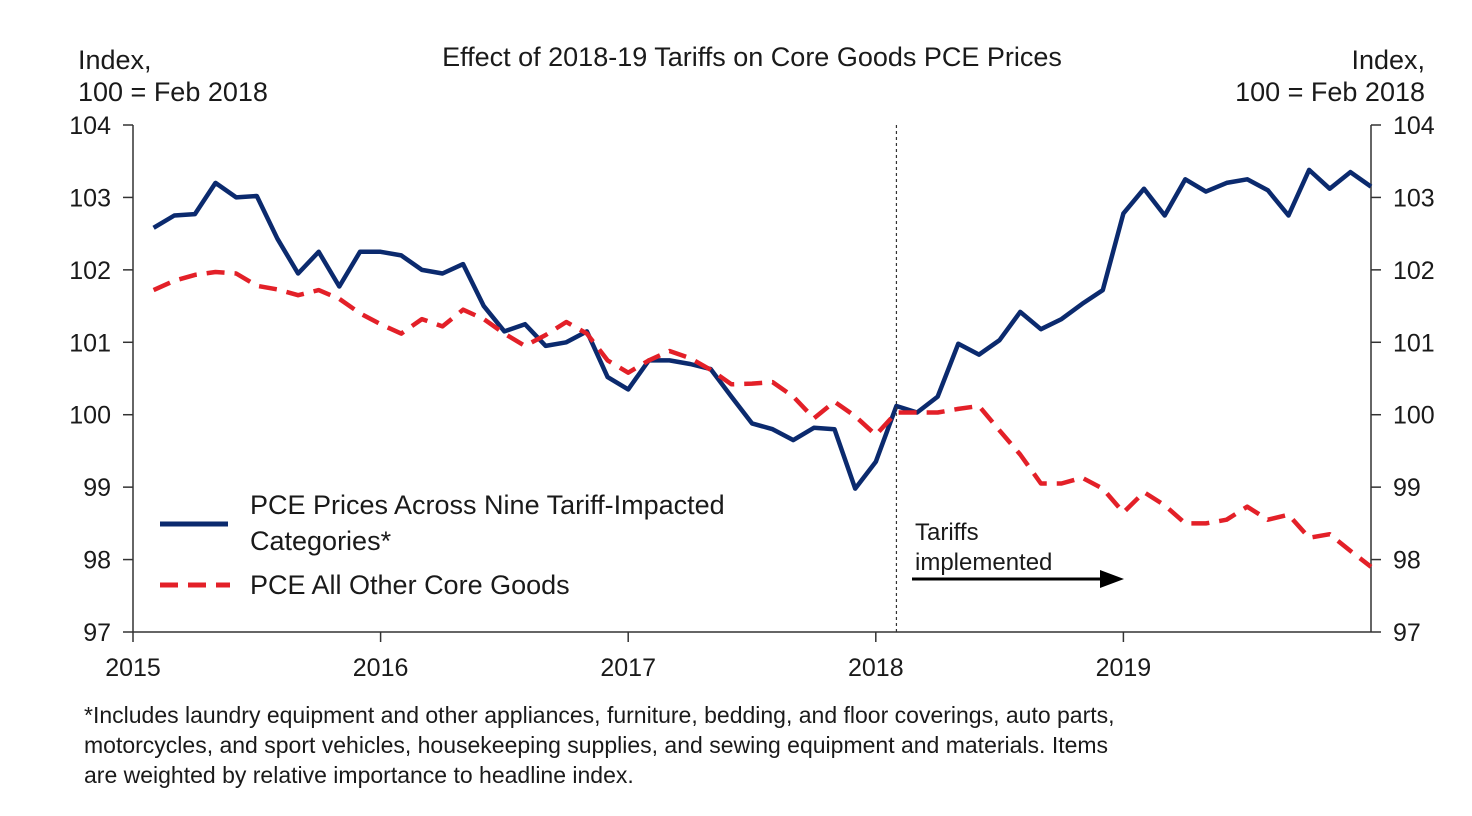 The image size is (1472, 816). What do you see at coordinates (628, 668) in the screenshot?
I see `x-tick-label: 2017` at bounding box center [628, 668].